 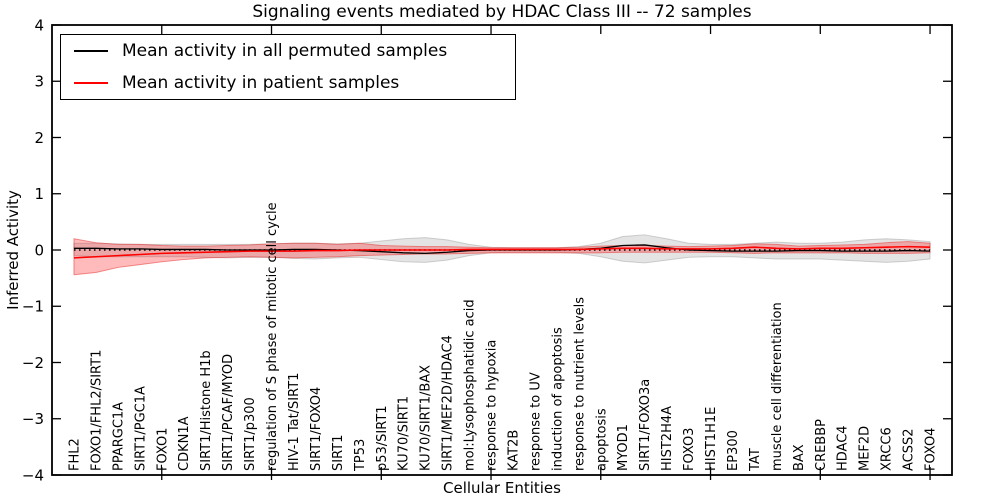 What do you see at coordinates (711, 439) in the screenshot?
I see `x-category-label: HIST1H1E` at bounding box center [711, 439].